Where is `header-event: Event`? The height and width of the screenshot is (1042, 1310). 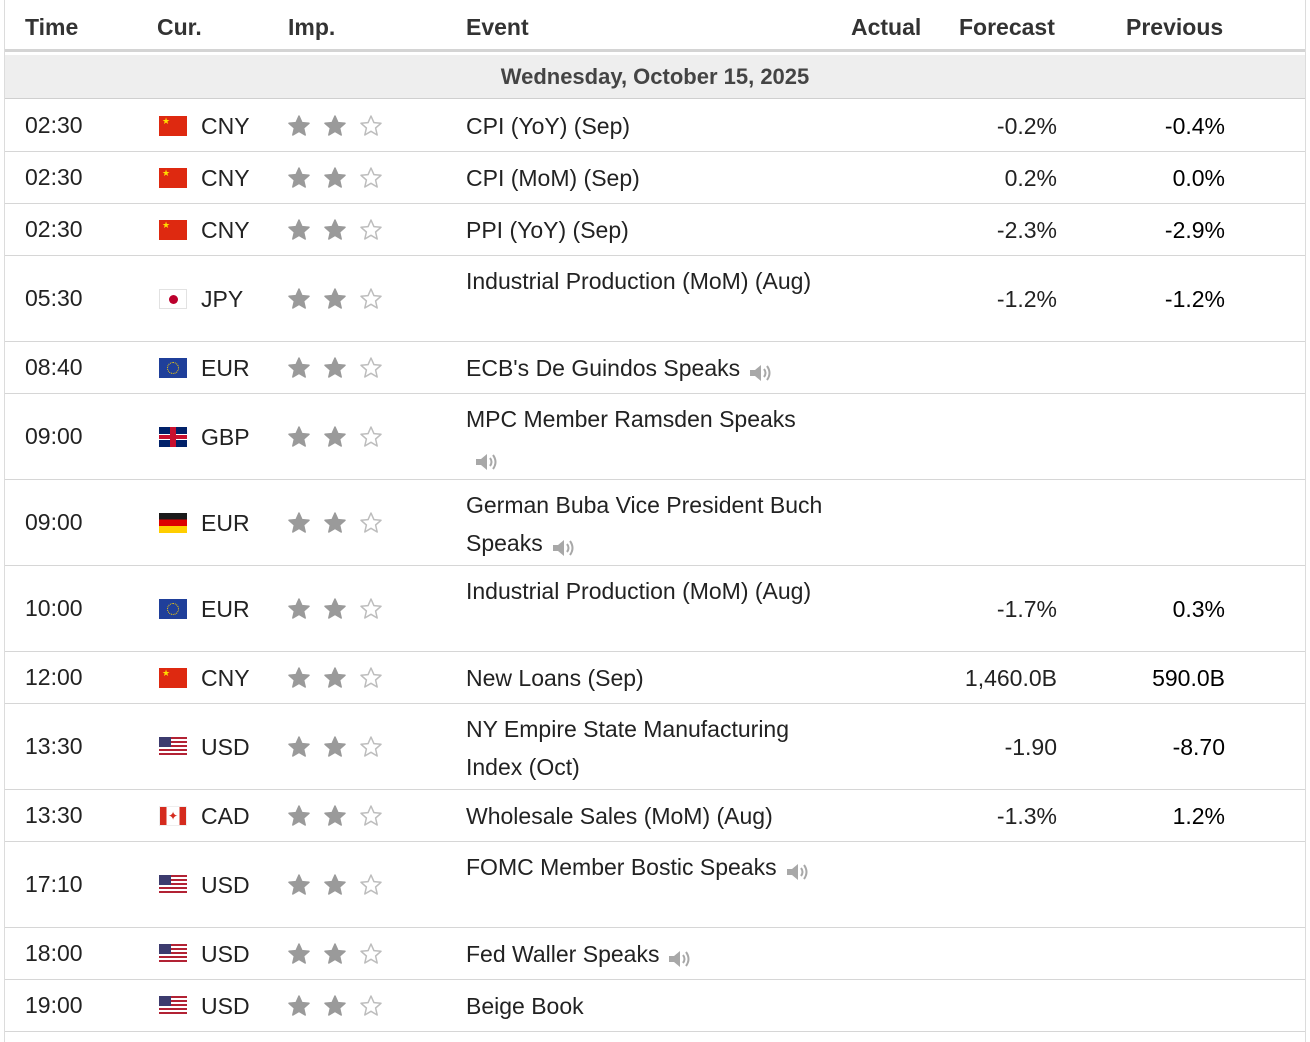
header-event: Event is located at coordinates (497, 27).